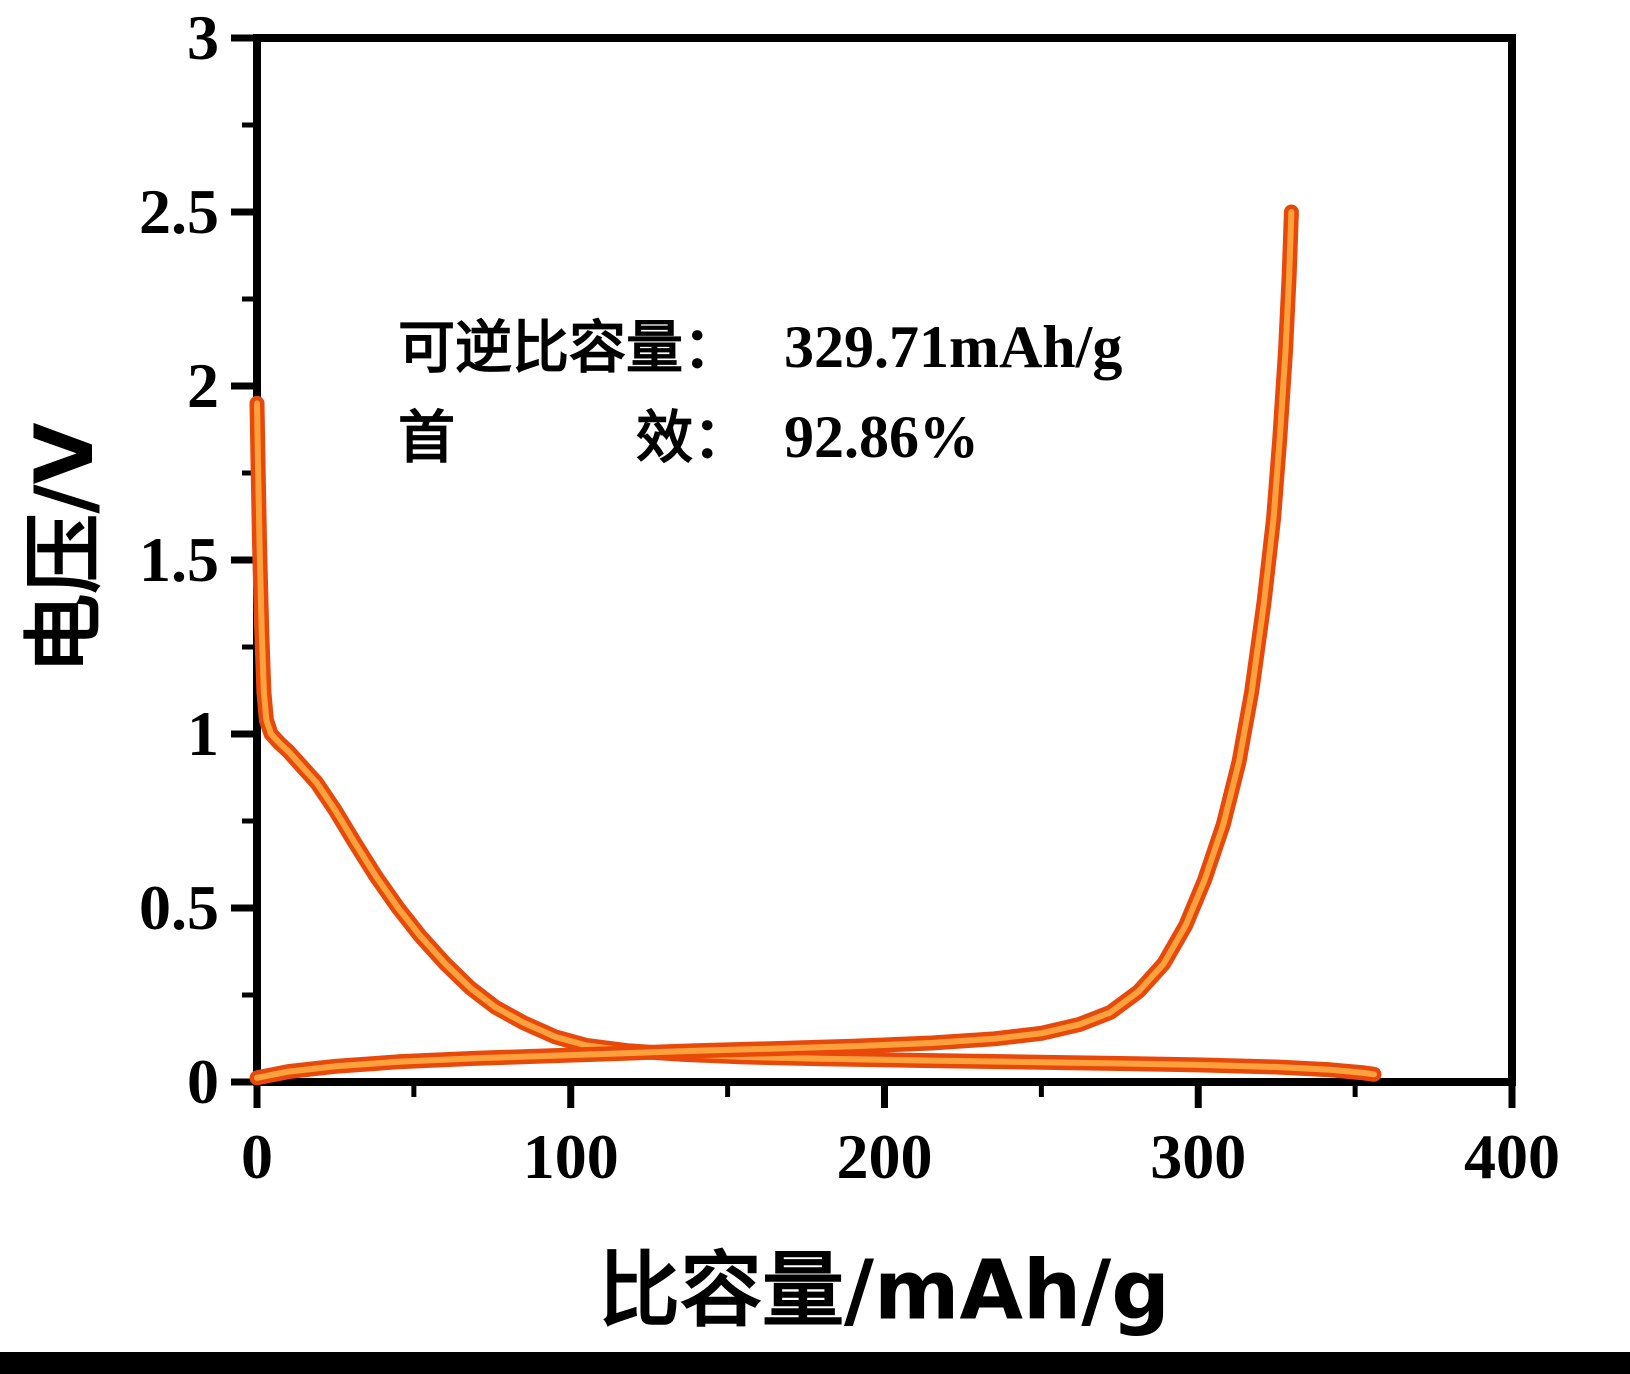  I want to click on x-tick-label: 300, so click(1198, 1156).